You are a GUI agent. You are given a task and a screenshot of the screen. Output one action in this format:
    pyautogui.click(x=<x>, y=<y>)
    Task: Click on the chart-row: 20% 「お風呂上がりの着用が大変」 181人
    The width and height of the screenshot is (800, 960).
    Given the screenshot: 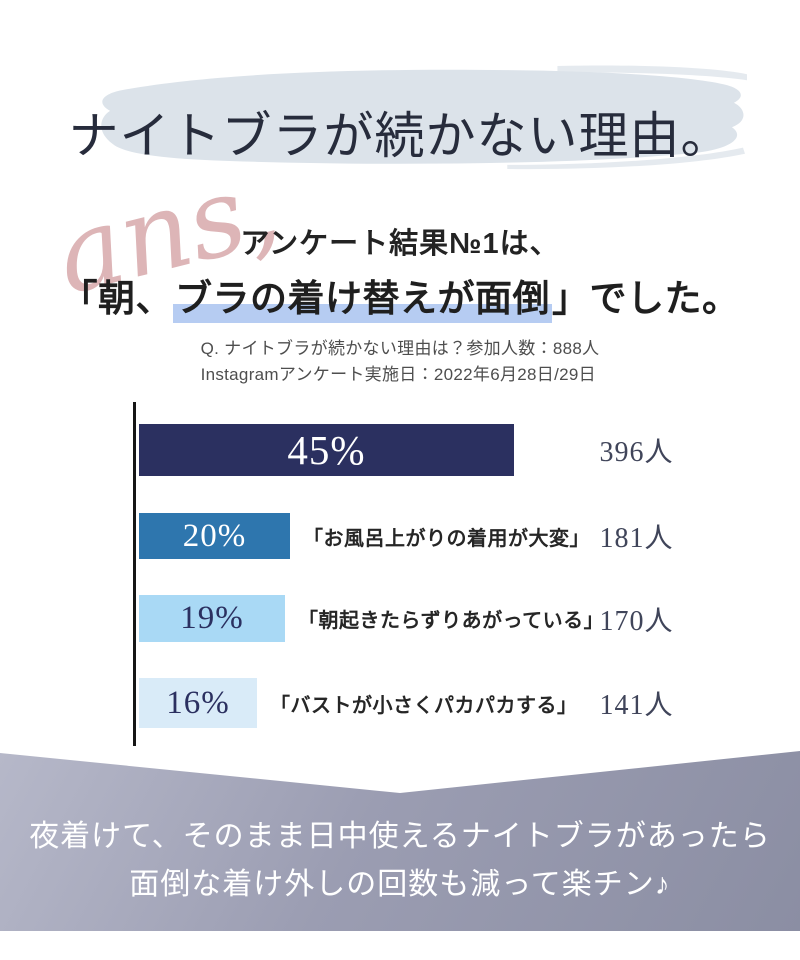 What is the action you would take?
    pyautogui.click(x=427, y=536)
    